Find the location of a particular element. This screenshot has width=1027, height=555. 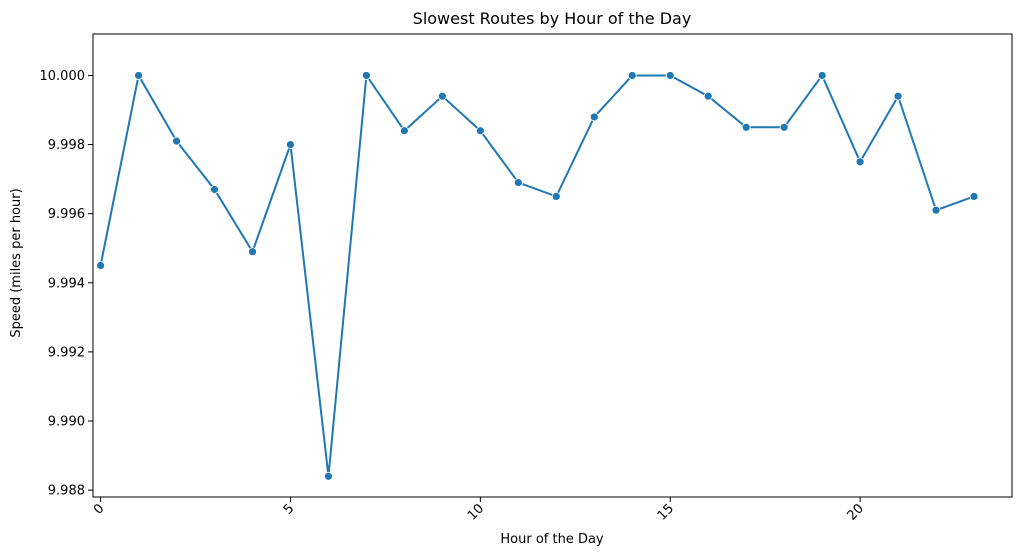

x-tick-label: 0 is located at coordinates (99, 509).